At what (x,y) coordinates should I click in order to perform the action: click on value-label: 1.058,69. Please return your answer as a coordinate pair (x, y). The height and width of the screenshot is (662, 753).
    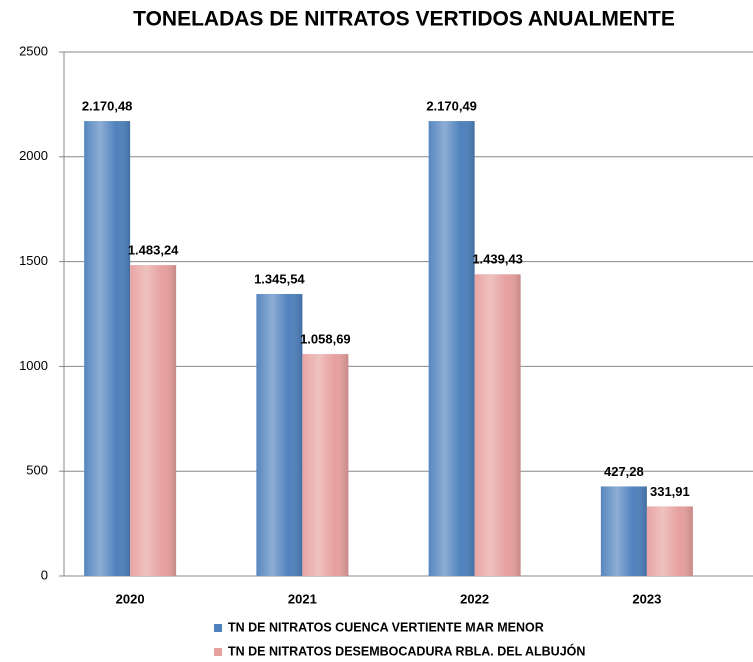
    Looking at the image, I should click on (325, 339).